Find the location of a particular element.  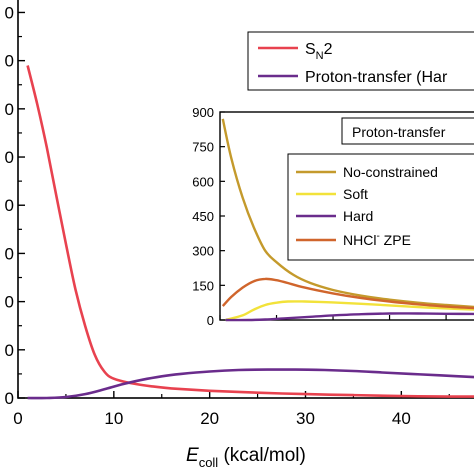

legend-label-proton-transfer-hard: Proton-transfer (Har is located at coordinates (376, 77).